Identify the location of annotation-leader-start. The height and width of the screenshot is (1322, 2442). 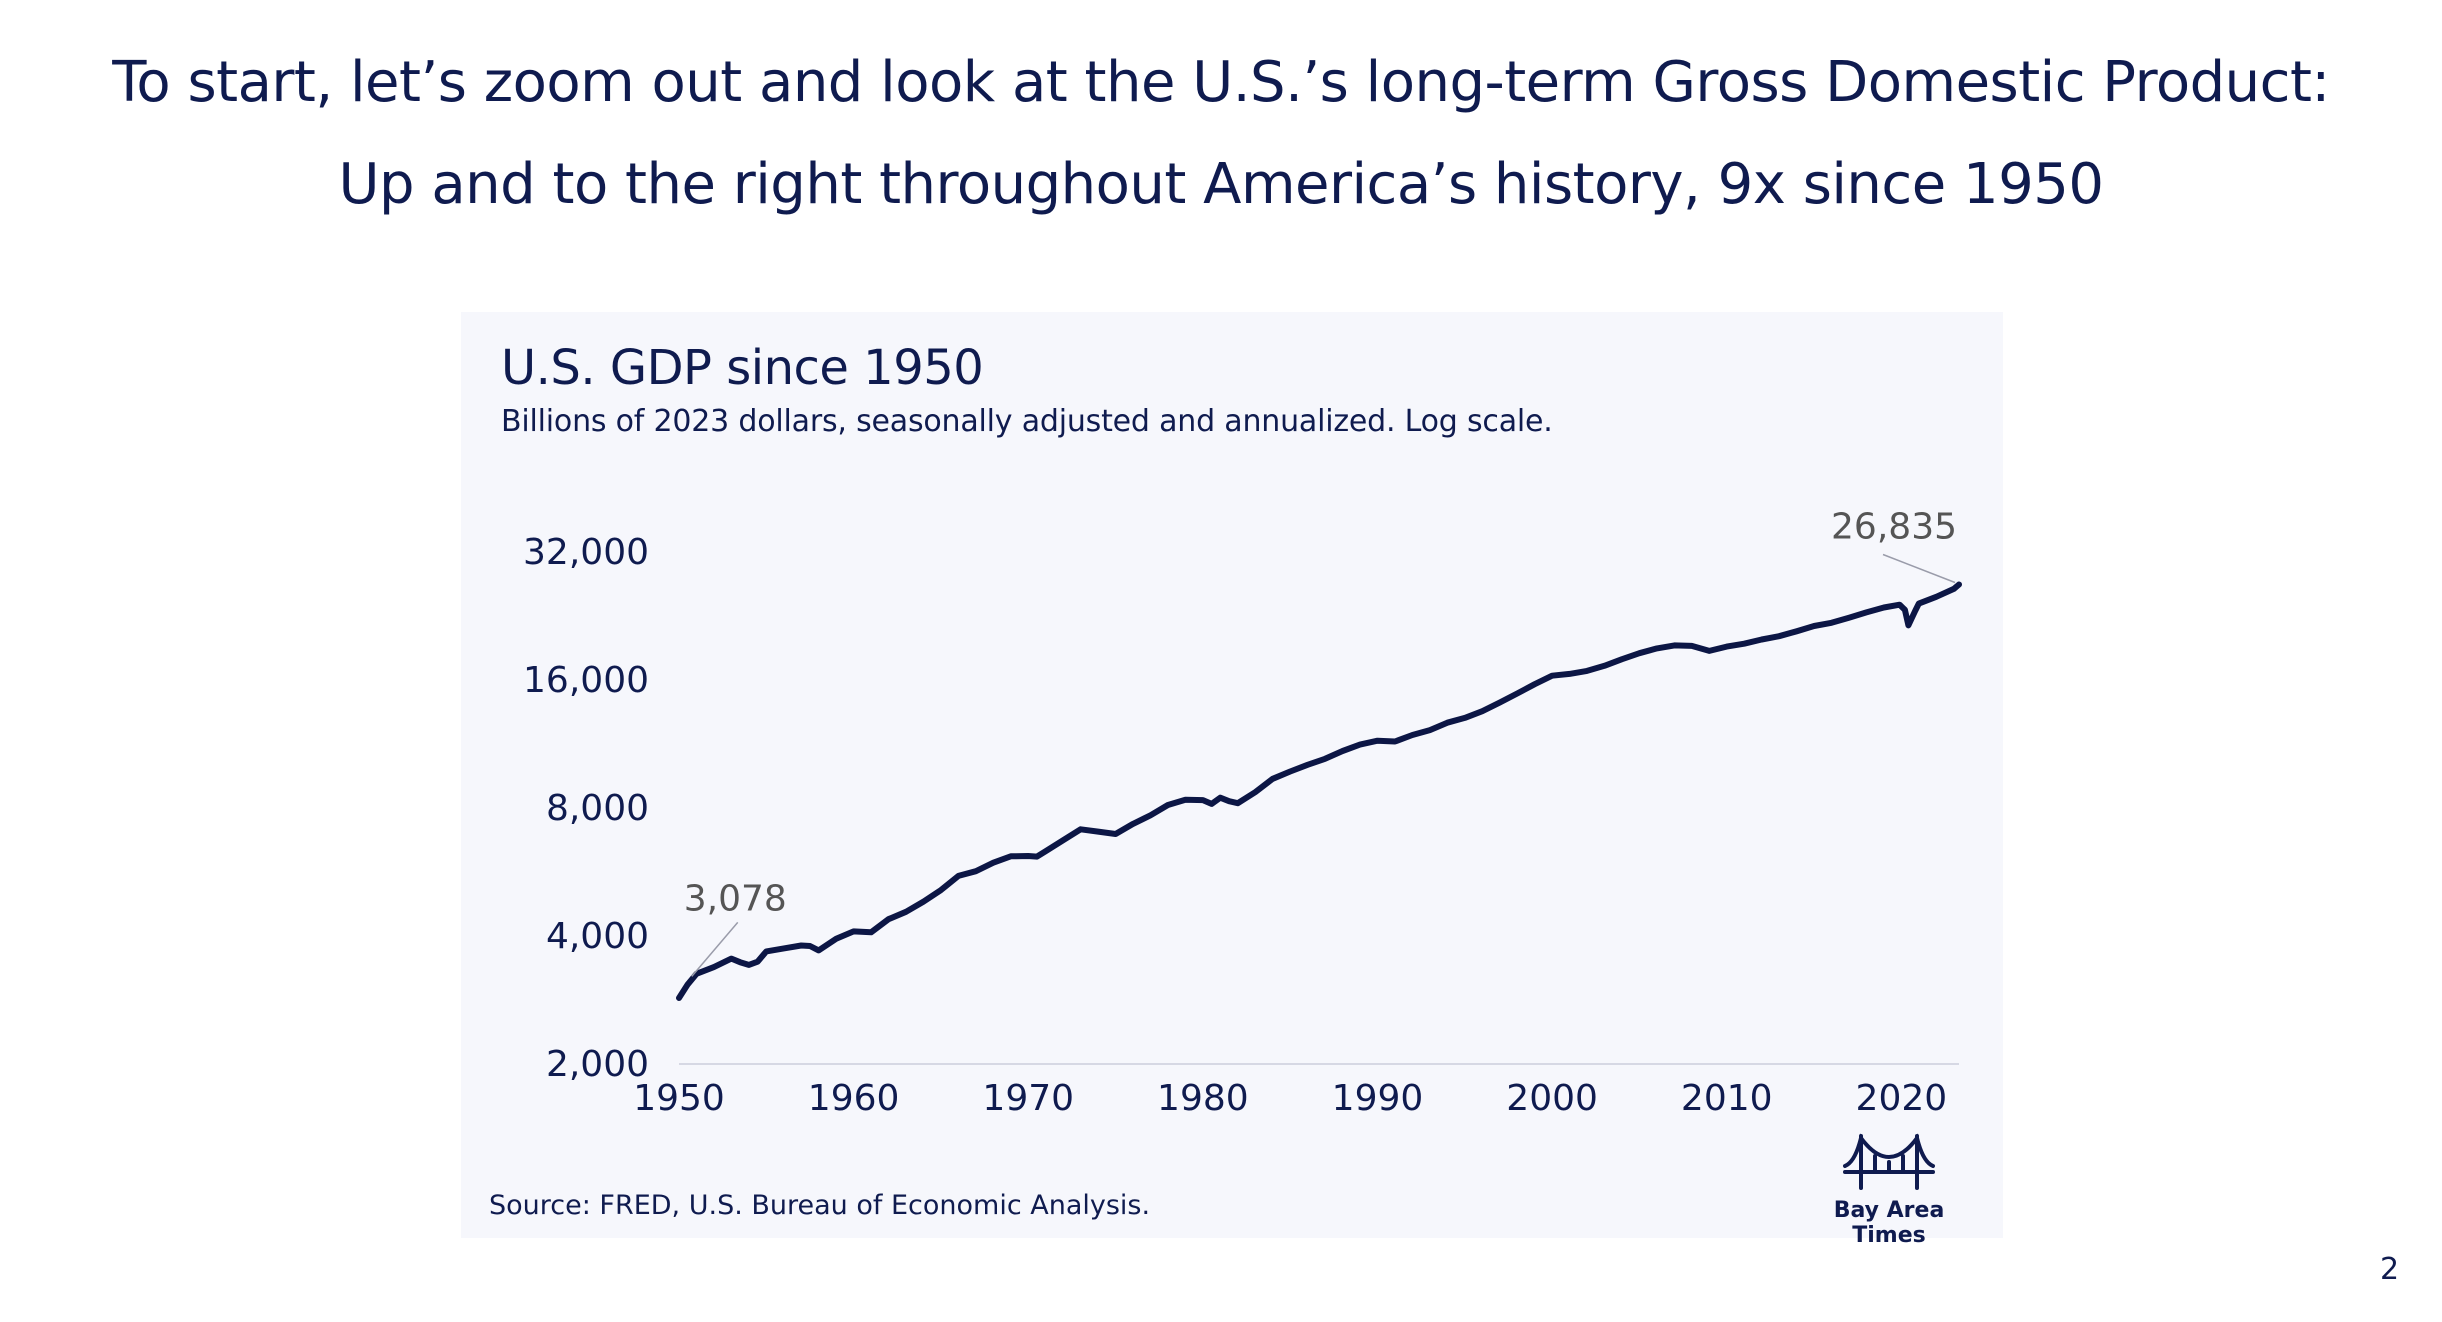
(715, 949).